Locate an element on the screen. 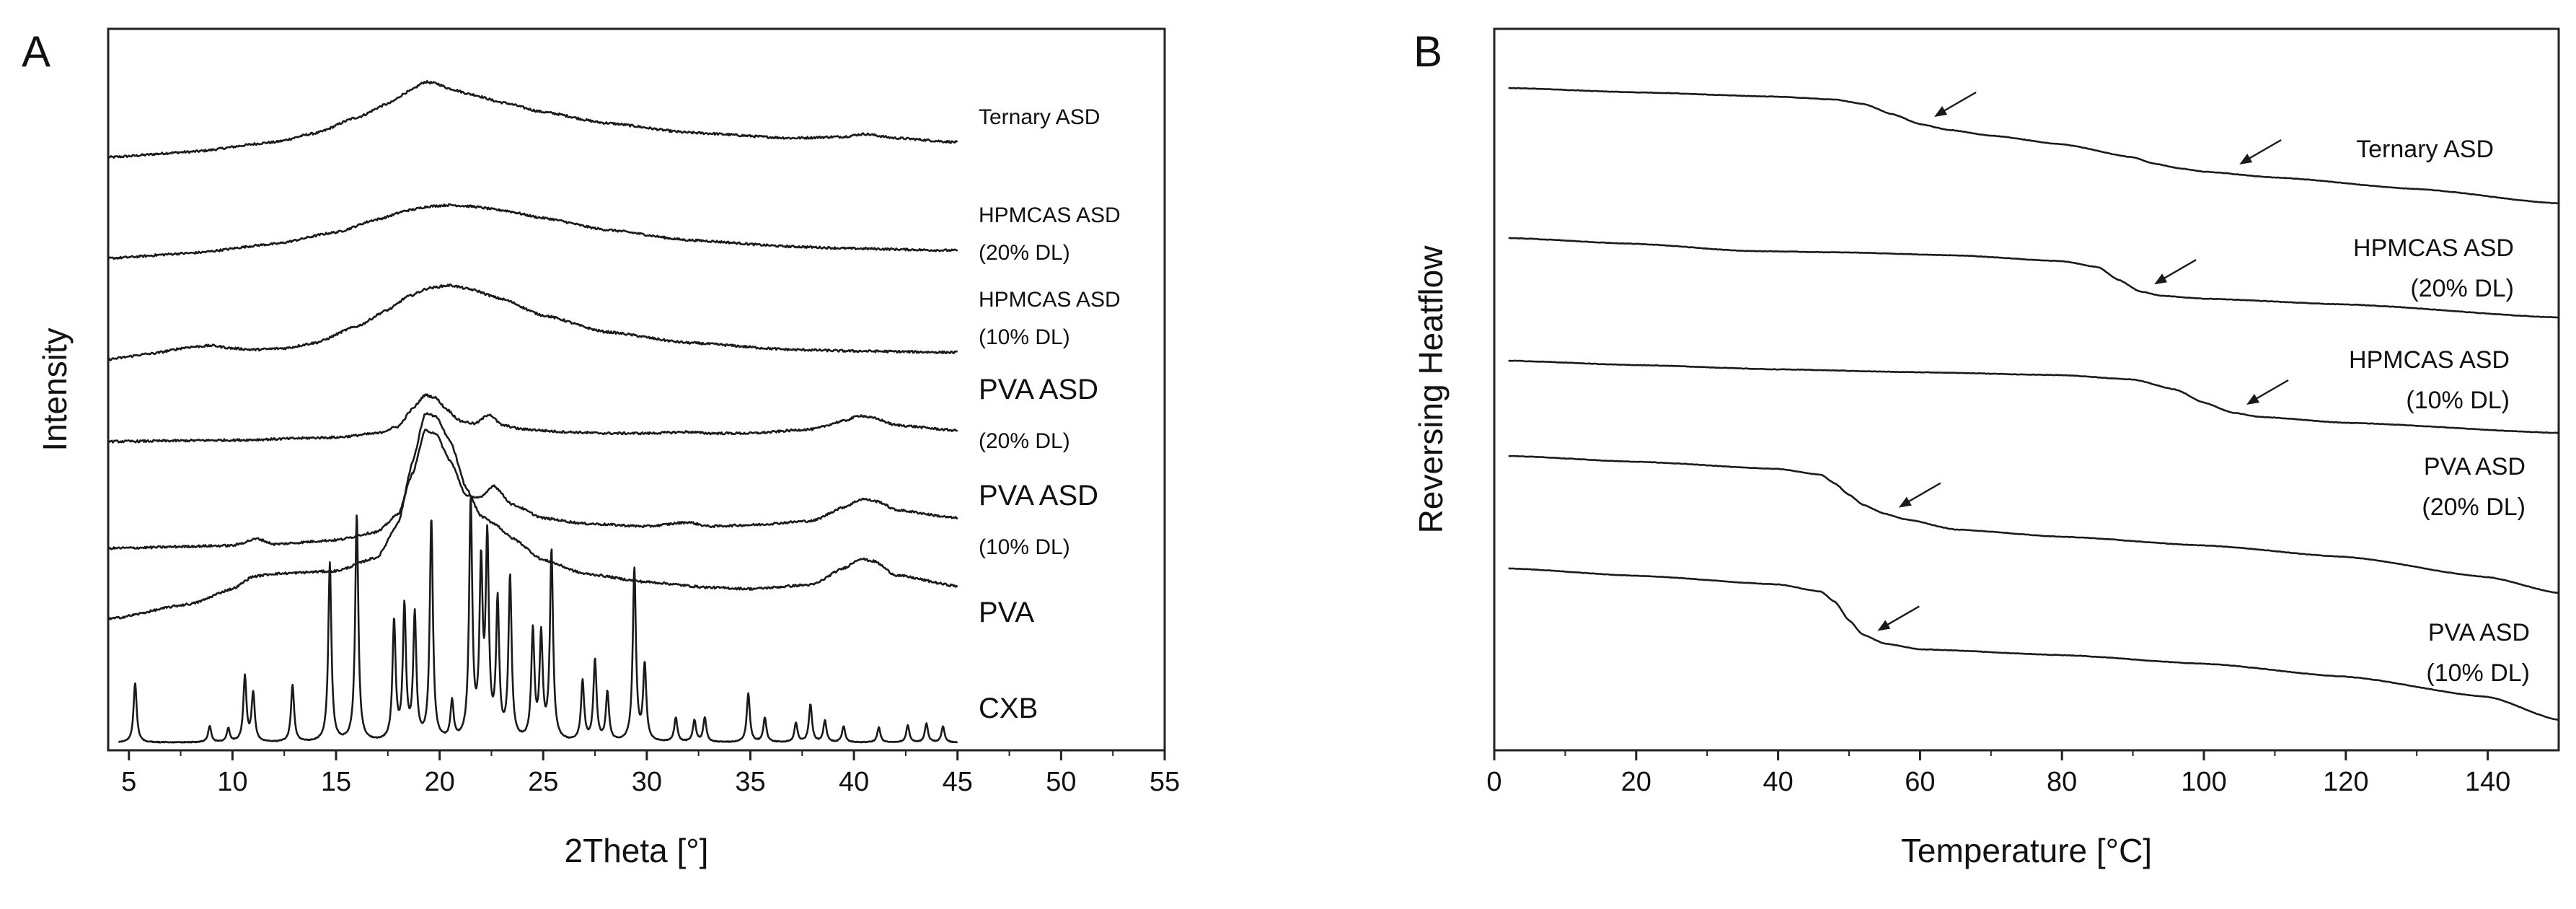  x-tick-label-a: 40 is located at coordinates (854, 782).